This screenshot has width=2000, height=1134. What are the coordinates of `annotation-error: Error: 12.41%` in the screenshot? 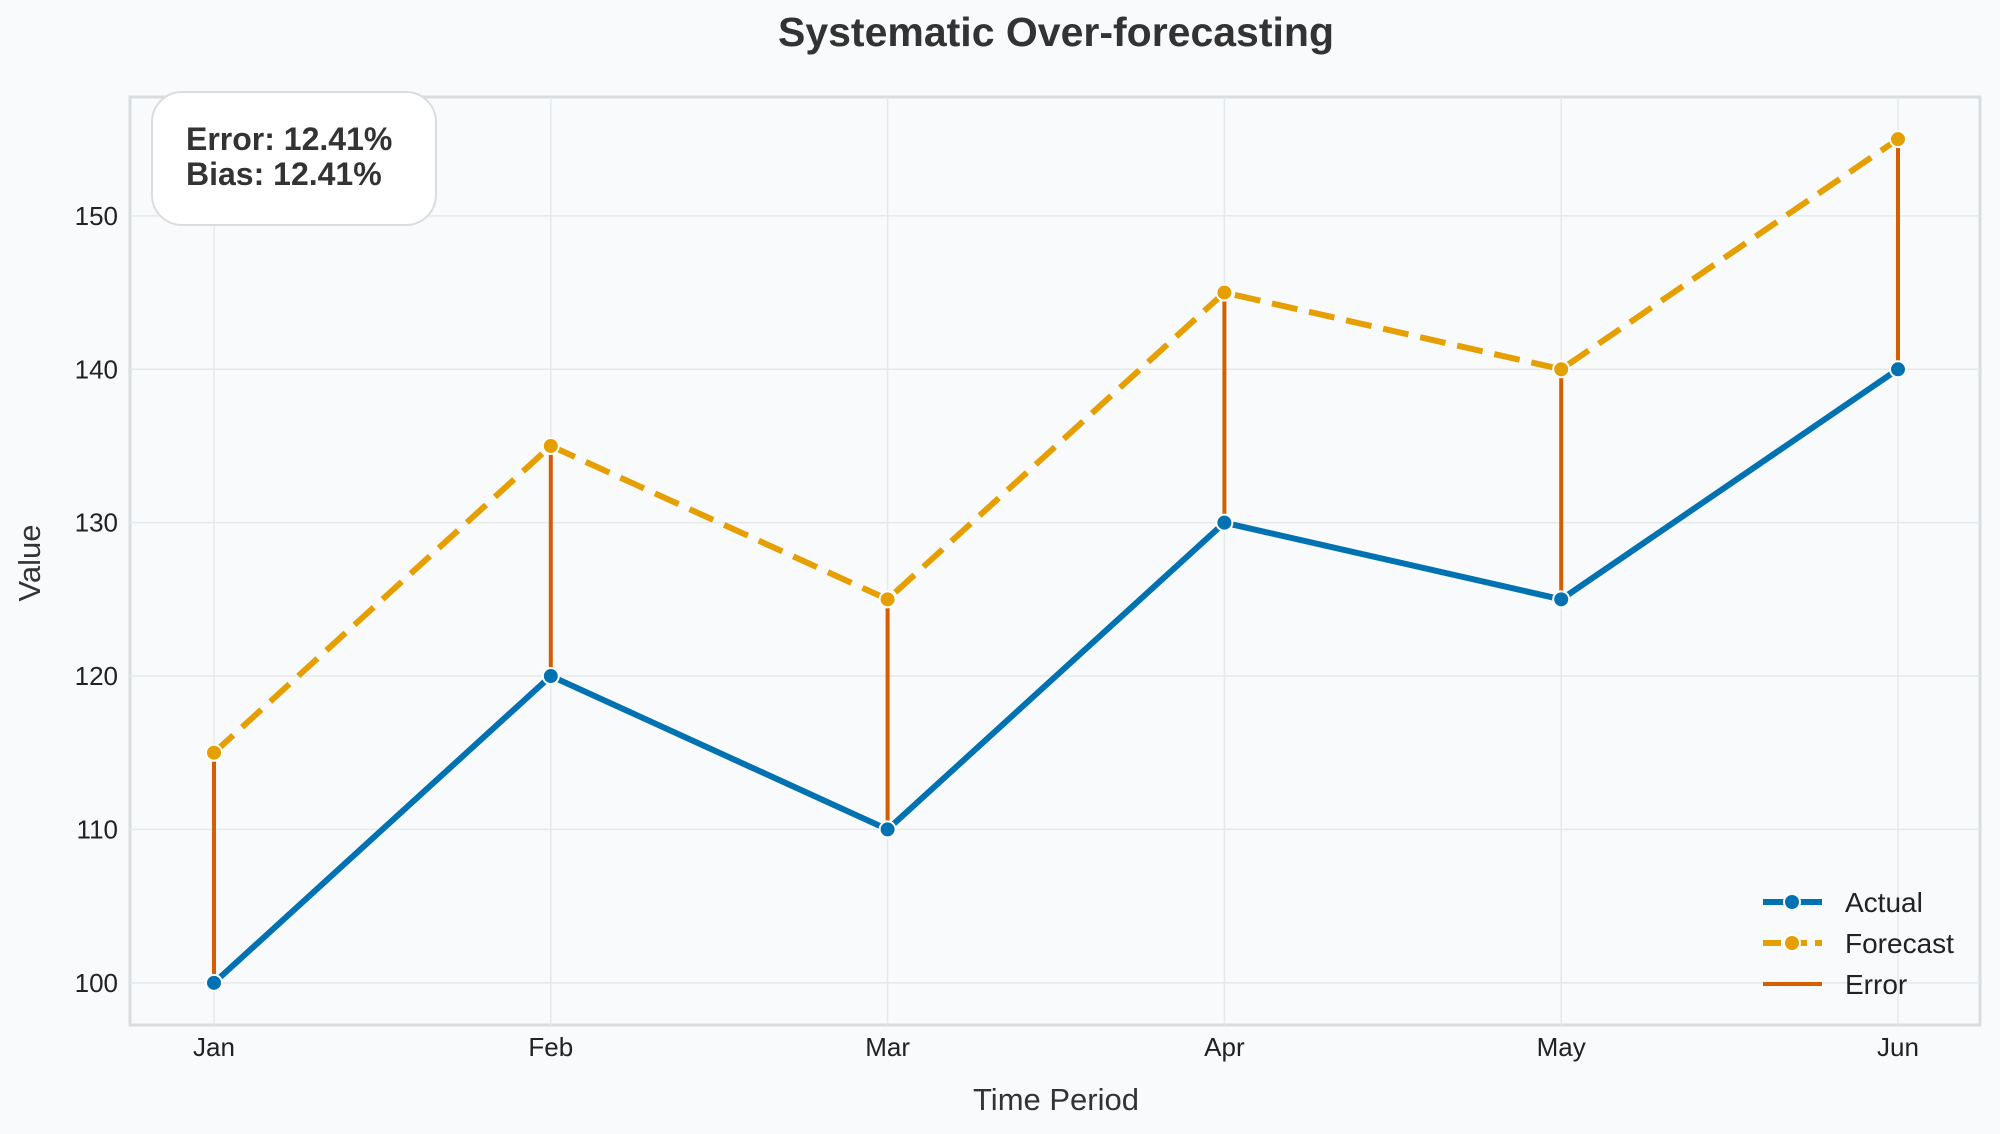 It's located at (289, 139).